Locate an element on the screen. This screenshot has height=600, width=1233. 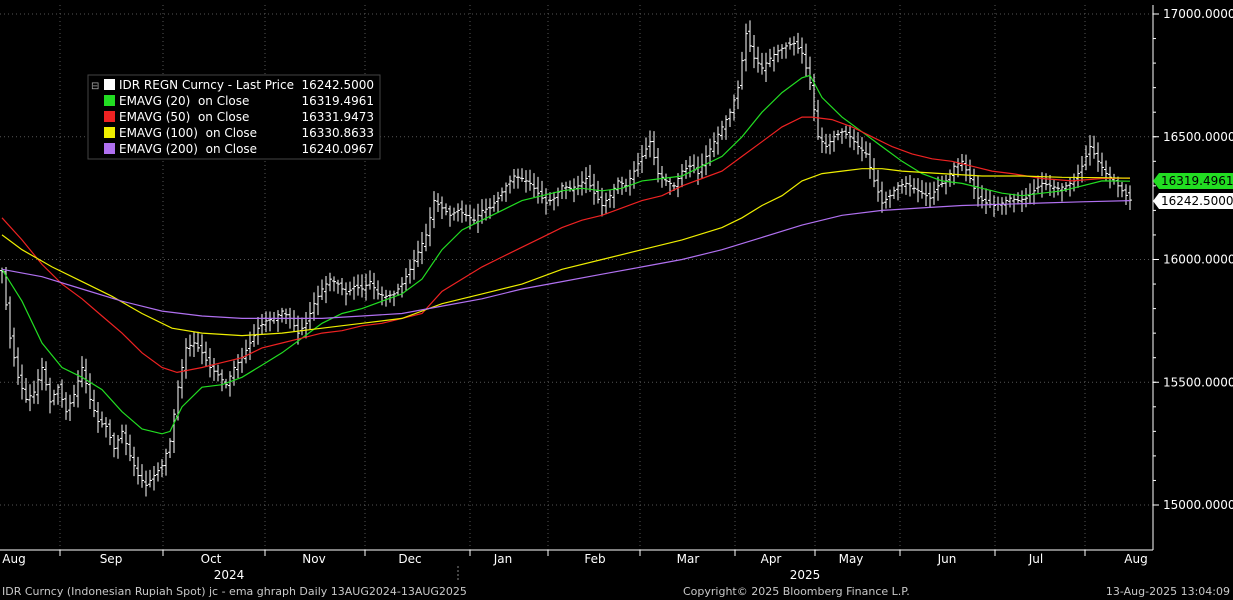
legend-label: EMAVG (200) on Close is located at coordinates (188, 149).